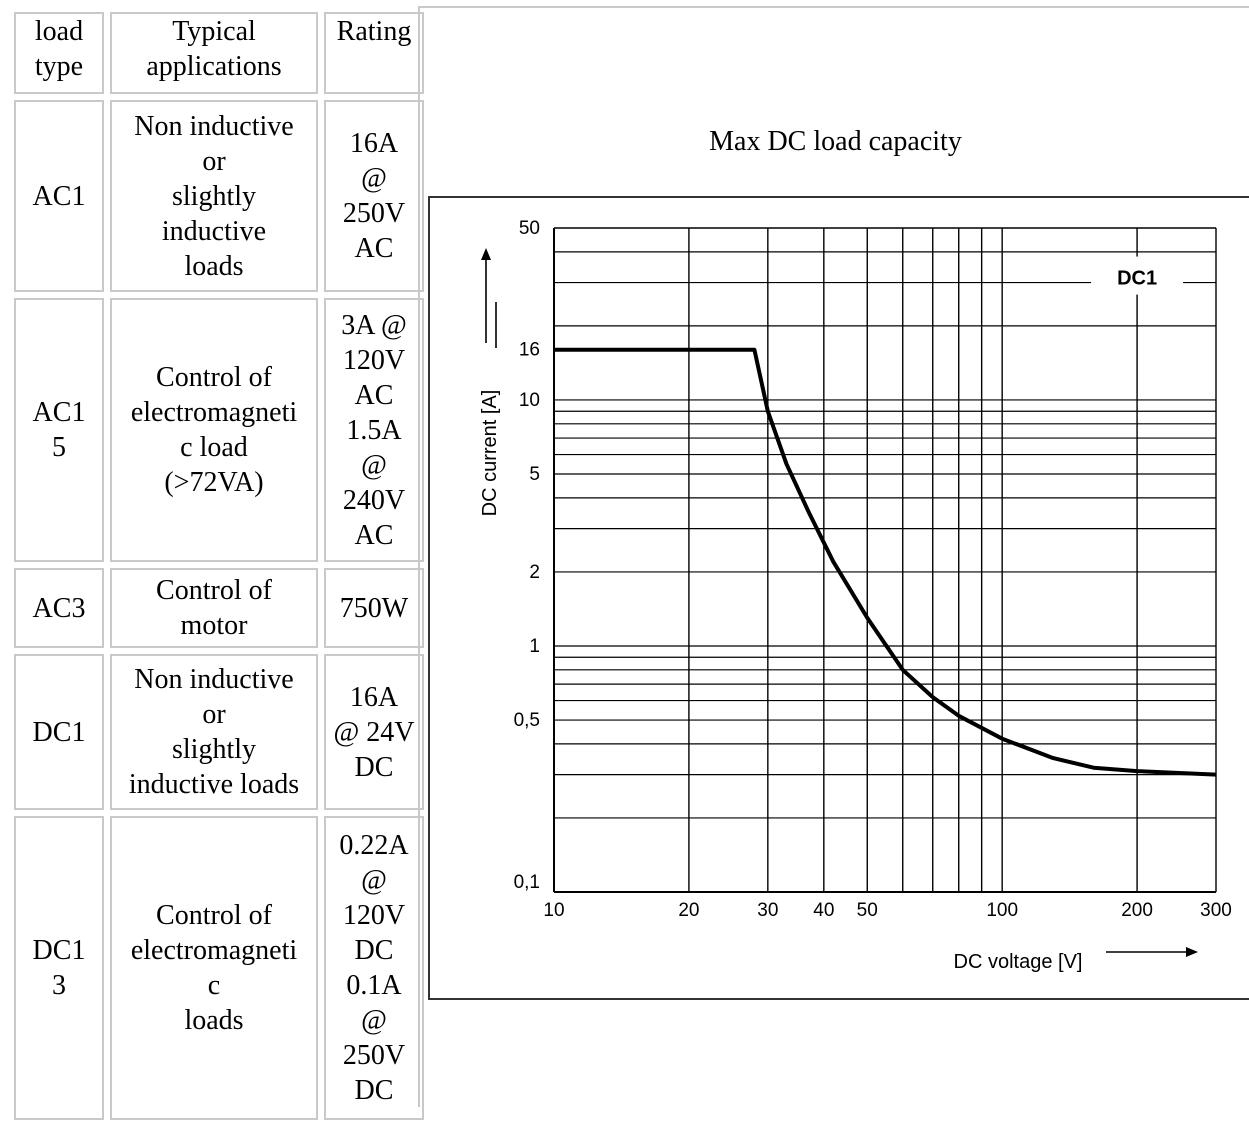 The height and width of the screenshot is (1126, 1249). Describe the element at coordinates (534, 474) in the screenshot. I see `y-tick-label: 5` at that location.